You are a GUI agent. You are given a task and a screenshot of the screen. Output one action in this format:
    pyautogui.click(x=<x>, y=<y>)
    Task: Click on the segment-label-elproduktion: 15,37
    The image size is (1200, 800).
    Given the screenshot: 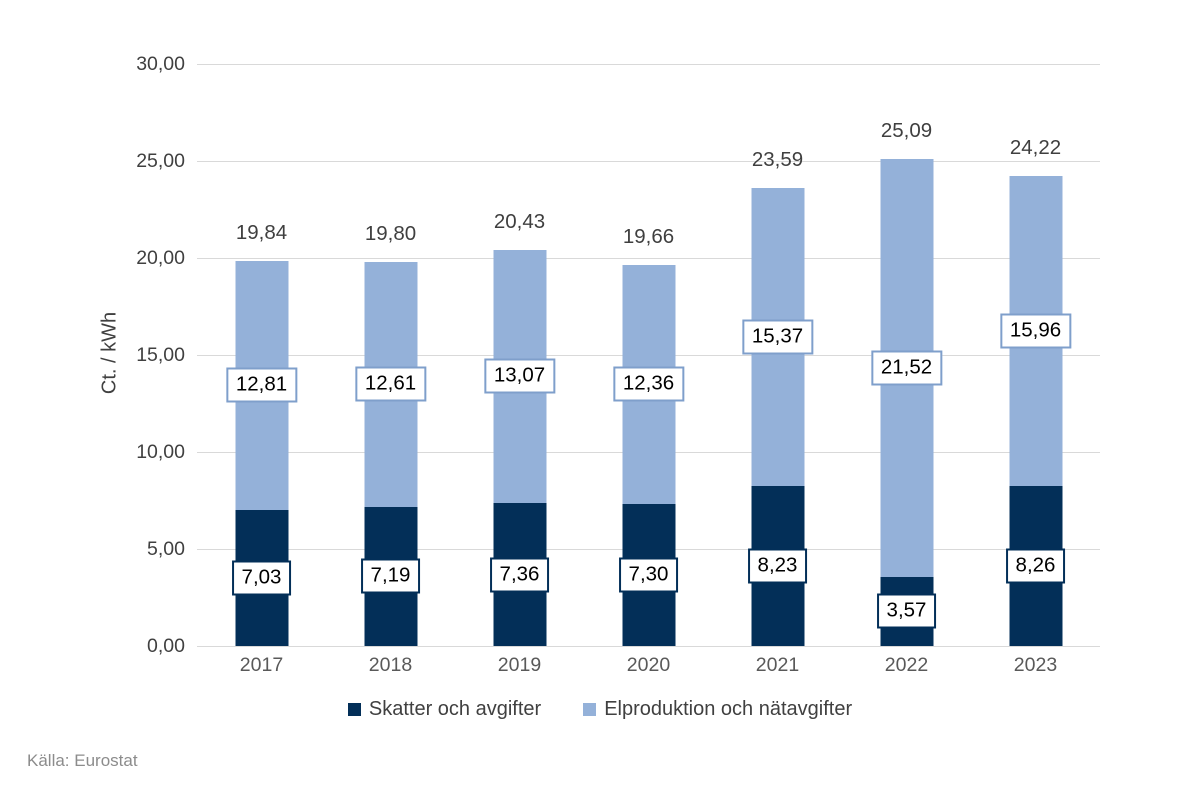 What is the action you would take?
    pyautogui.click(x=777, y=337)
    